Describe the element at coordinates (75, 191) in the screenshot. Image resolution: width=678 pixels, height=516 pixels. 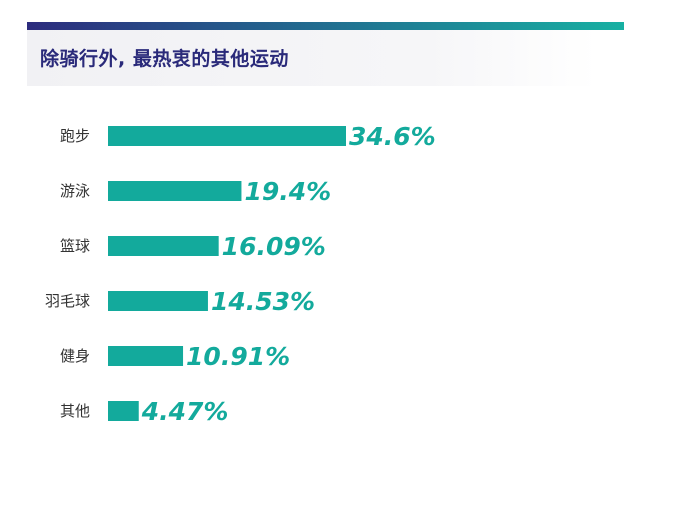
I see `category-label: 游泳` at that location.